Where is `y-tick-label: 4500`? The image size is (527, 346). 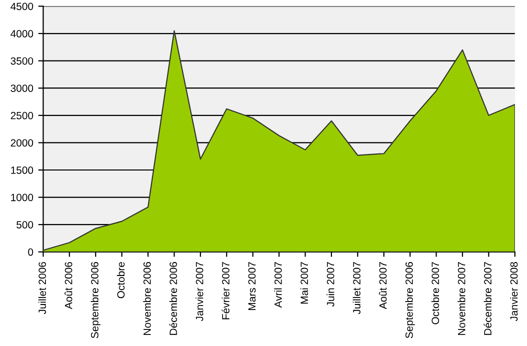
y-tick-label: 4500 is located at coordinates (22, 6).